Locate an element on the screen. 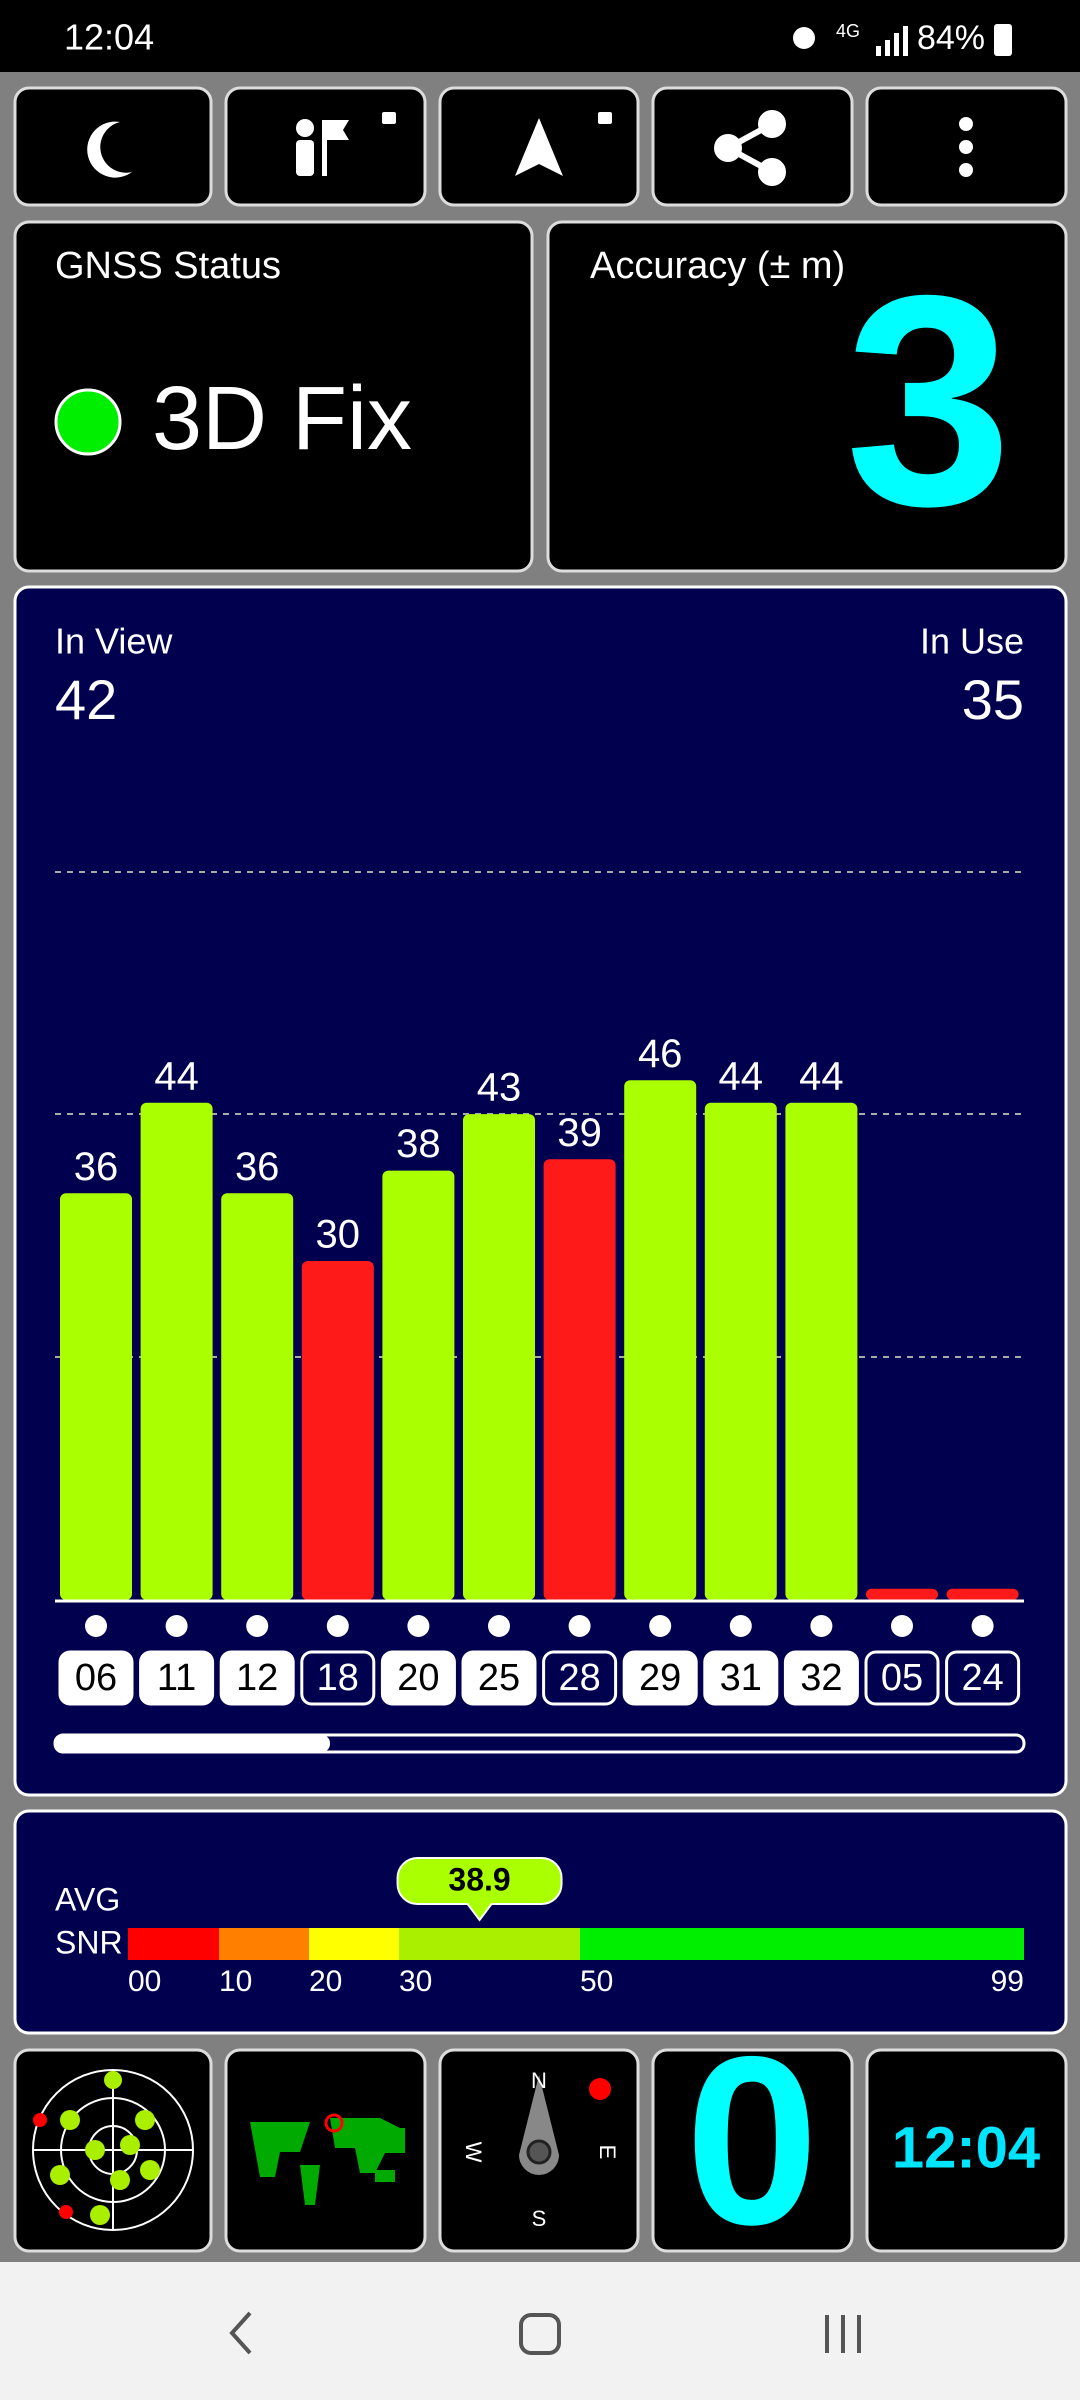 The image size is (1080, 2400). in-use-label: In Use is located at coordinates (972, 641).